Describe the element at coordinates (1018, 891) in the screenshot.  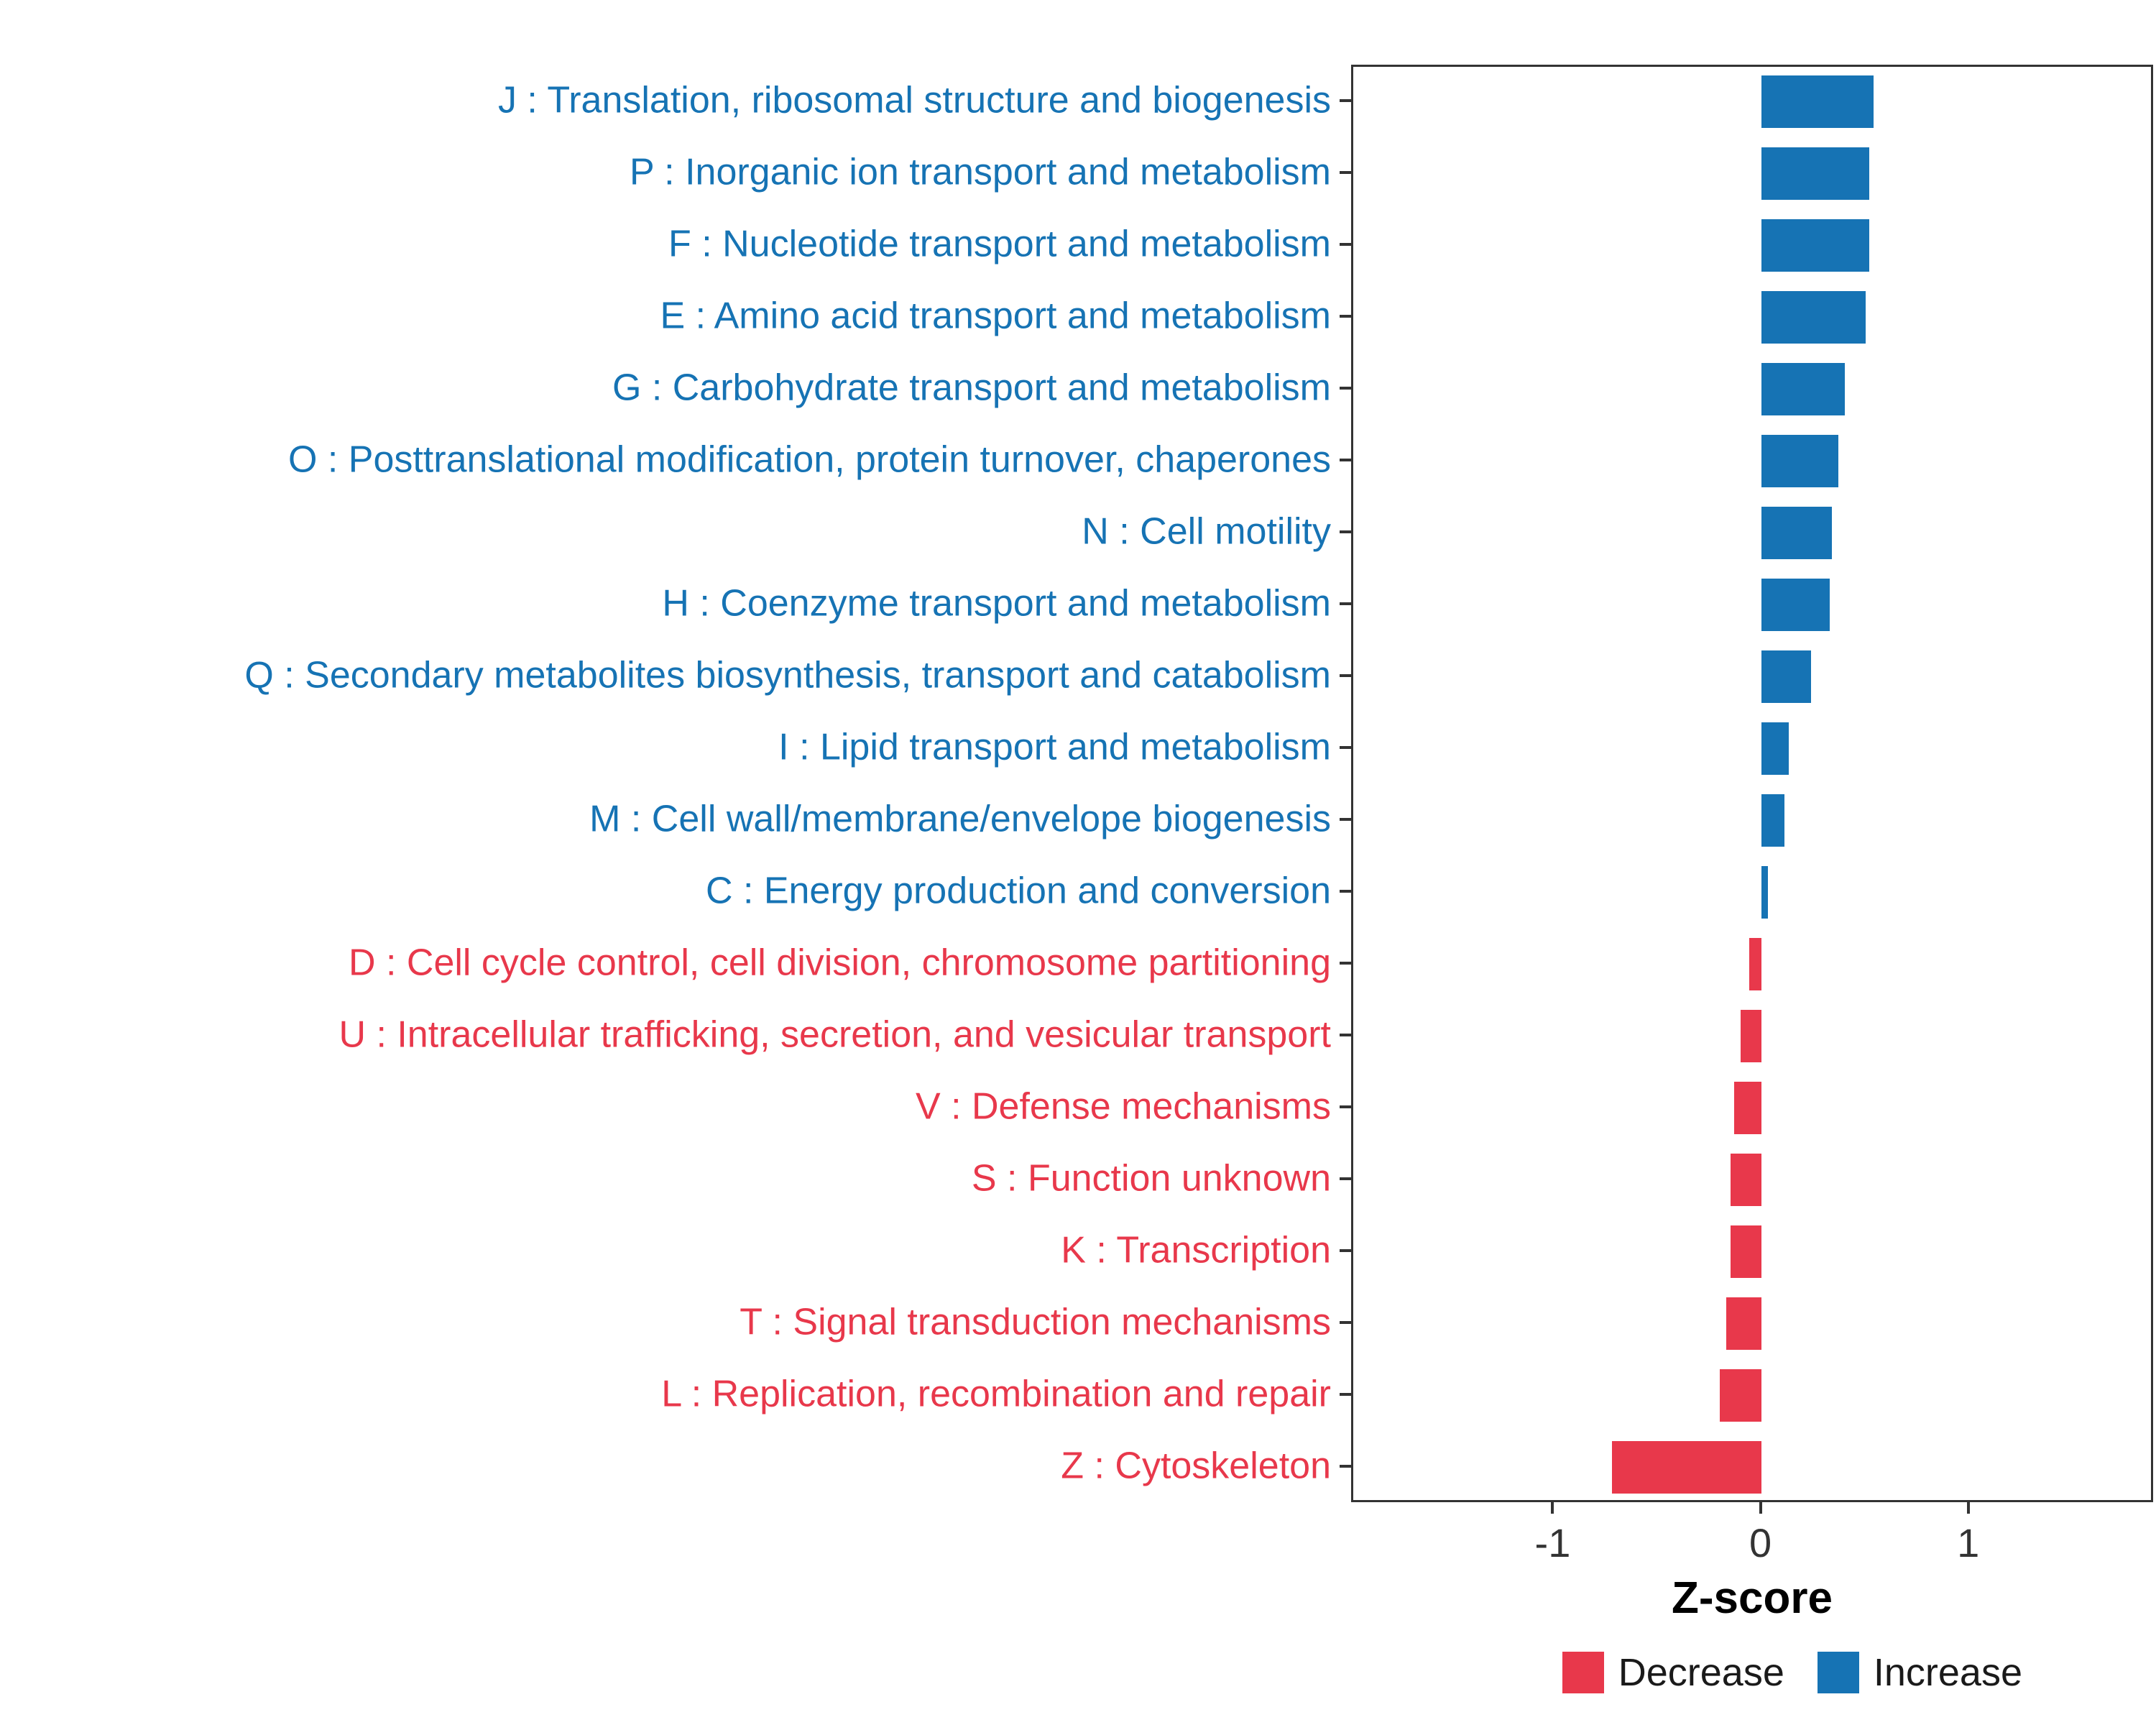
I see `category-label-C: C : Energy production and conversion` at that location.